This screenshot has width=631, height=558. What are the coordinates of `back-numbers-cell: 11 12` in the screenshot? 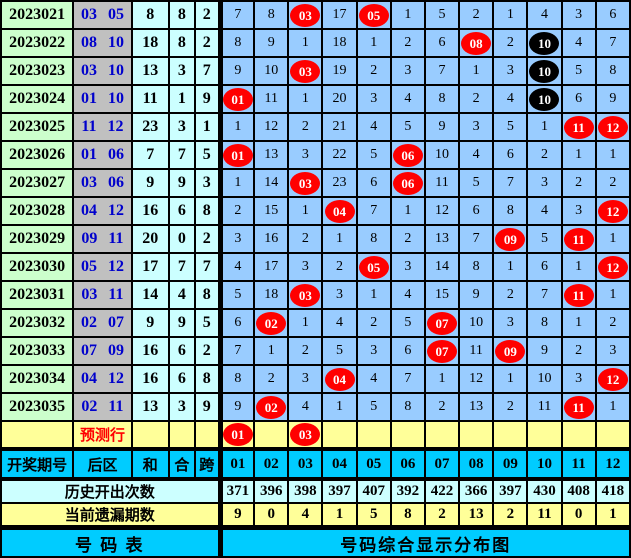 It's located at (102, 127).